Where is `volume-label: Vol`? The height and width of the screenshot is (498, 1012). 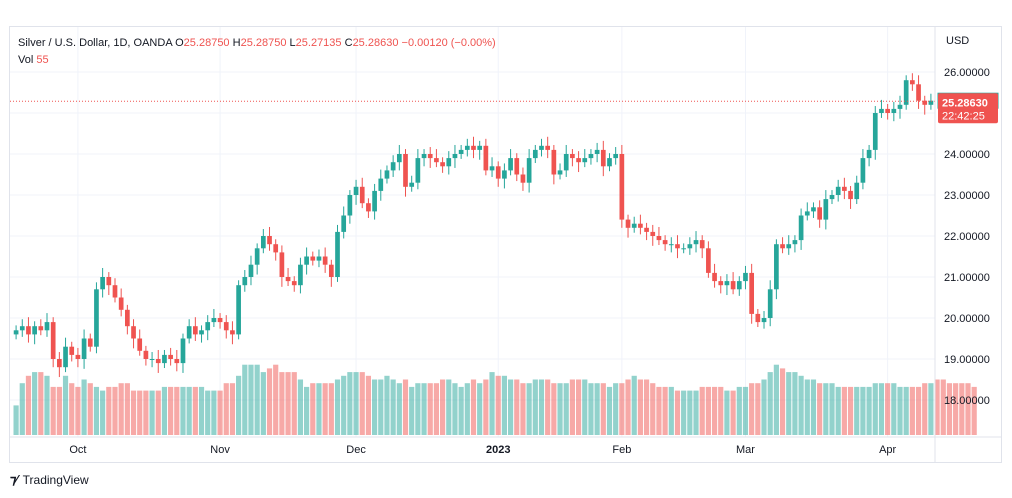
volume-label: Vol is located at coordinates (26, 60).